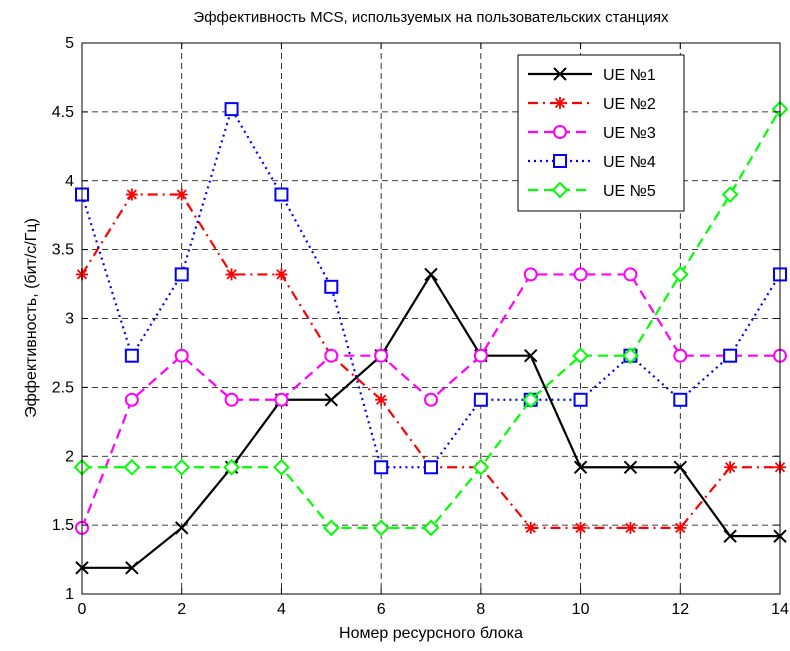  What do you see at coordinates (629, 191) in the screenshot?
I see `legend-label: UE №5` at bounding box center [629, 191].